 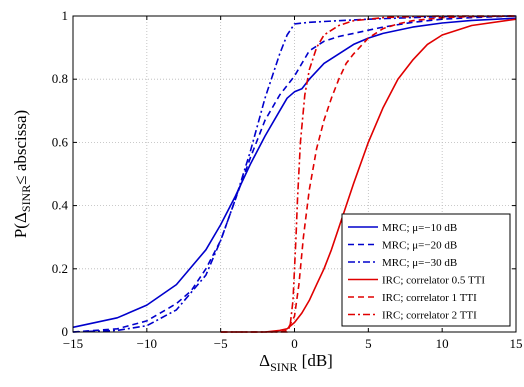 What do you see at coordinates (26, 198) in the screenshot?
I see `y-axis-label-sub: SINR` at bounding box center [26, 198].